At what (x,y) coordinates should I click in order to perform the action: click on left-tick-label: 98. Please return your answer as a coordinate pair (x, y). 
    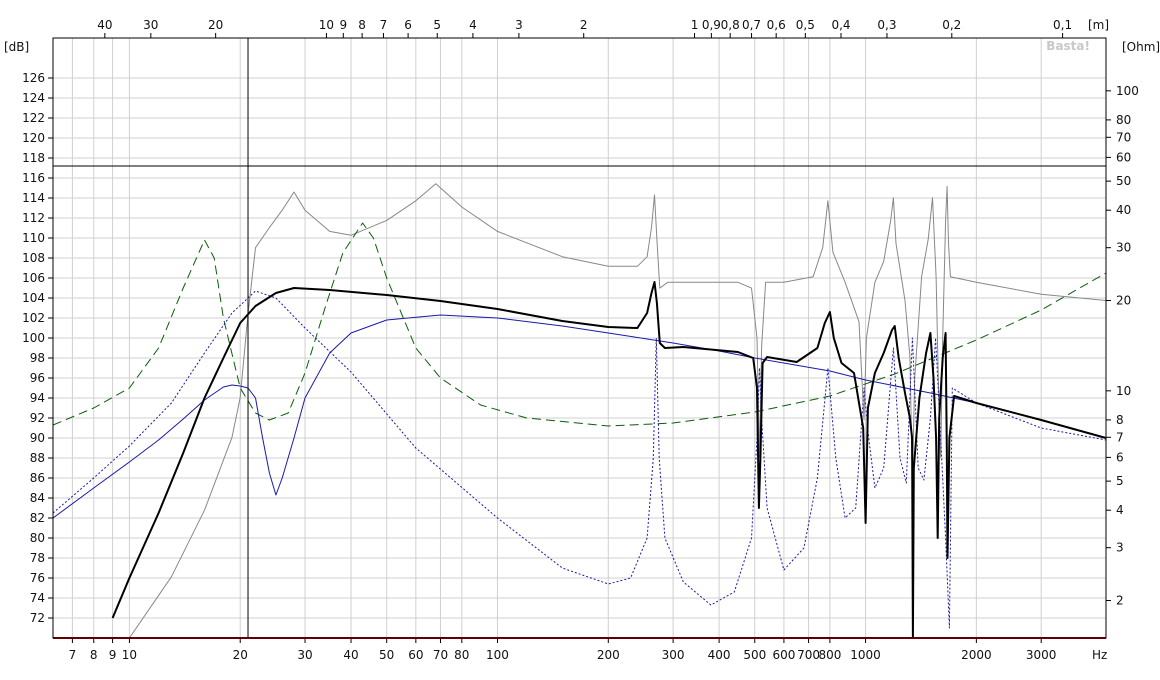
    Looking at the image, I should click on (37, 358).